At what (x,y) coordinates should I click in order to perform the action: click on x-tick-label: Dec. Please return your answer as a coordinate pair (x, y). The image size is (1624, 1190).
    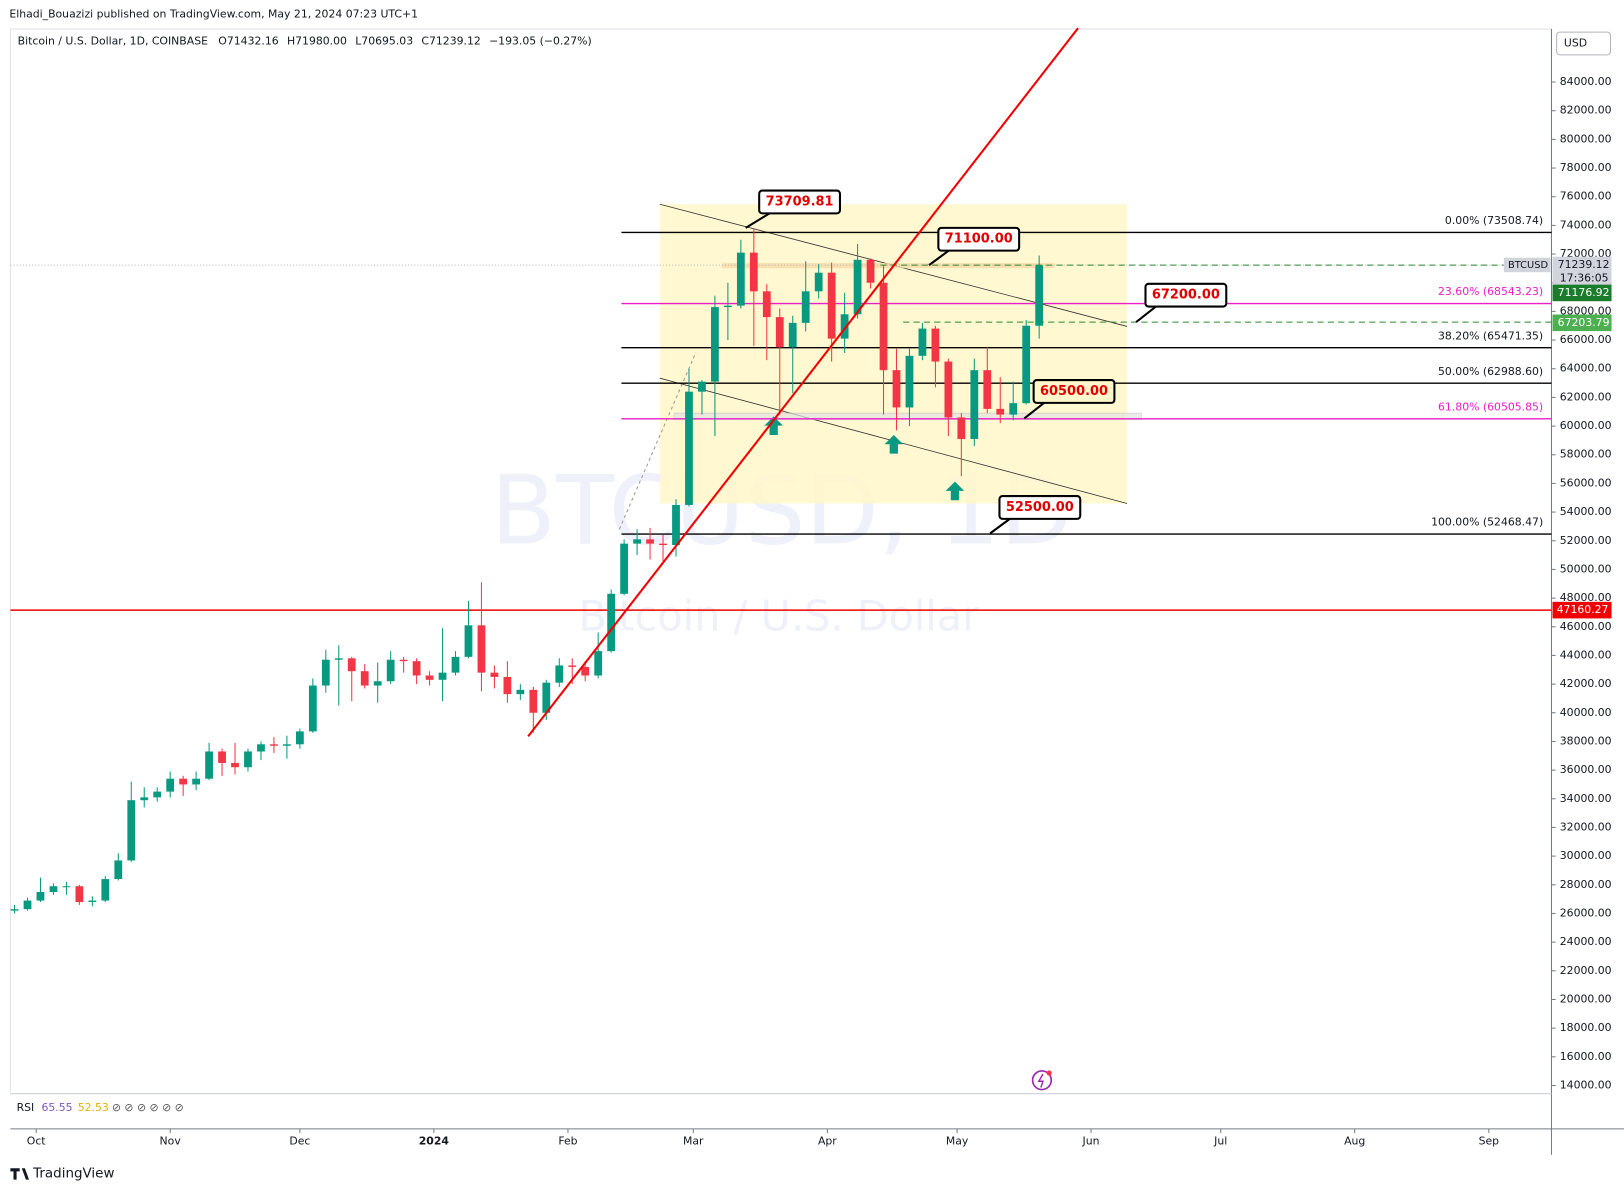
    Looking at the image, I should click on (299, 1140).